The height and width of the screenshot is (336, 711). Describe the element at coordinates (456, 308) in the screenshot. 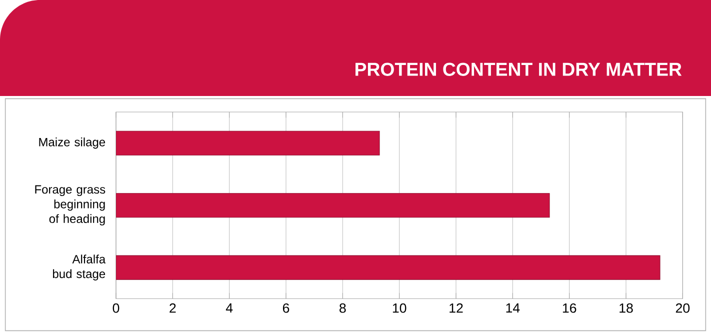

I see `x-tick-label: 12` at that location.